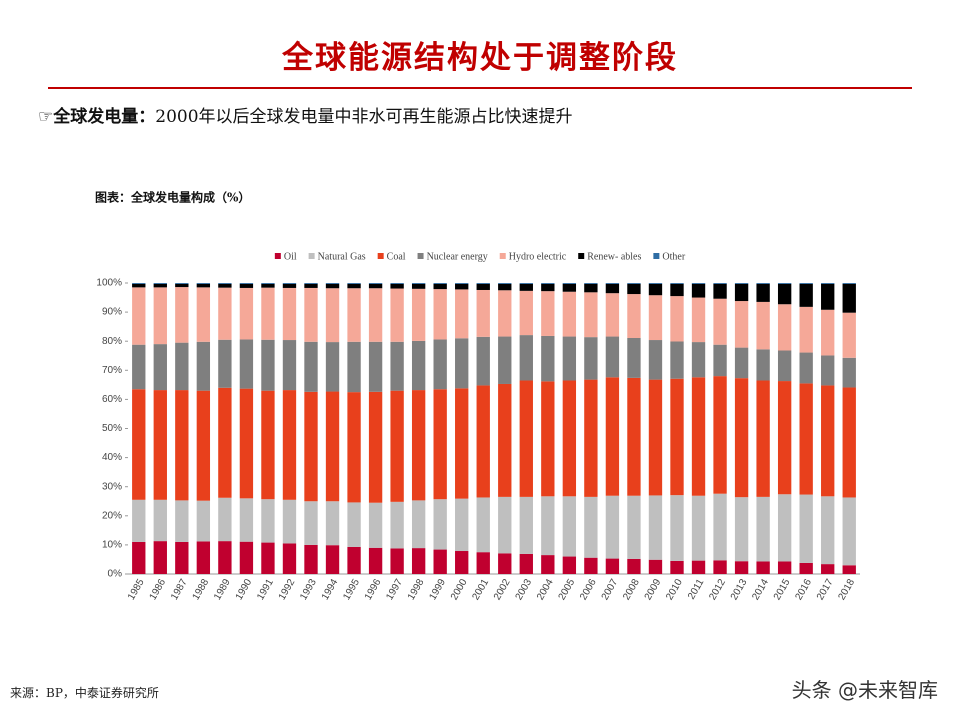 The height and width of the screenshot is (720, 960). I want to click on chart-title: 图表：全球发电量构成（%）, so click(172, 197).